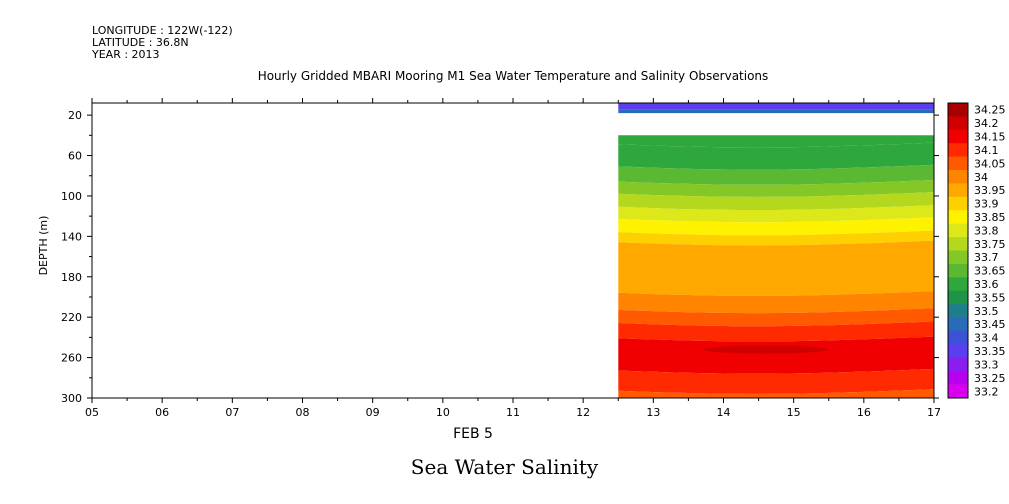  I want to click on x-tick-label: 13, so click(653, 412).